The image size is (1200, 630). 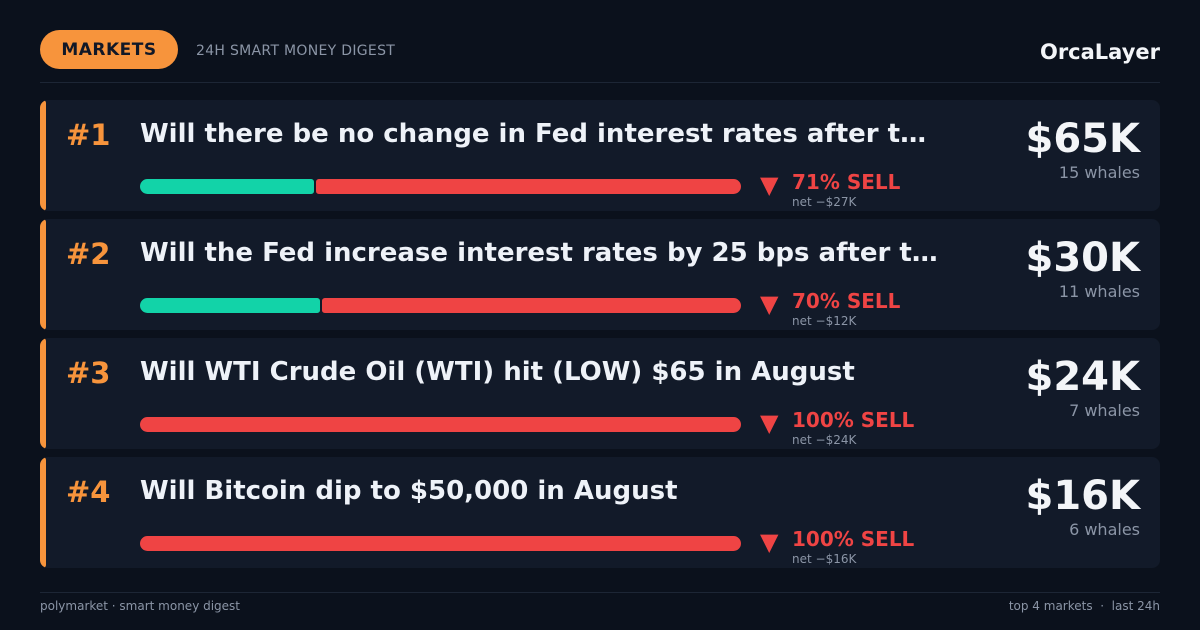 What do you see at coordinates (88, 373) in the screenshot?
I see `market-rank: #3` at bounding box center [88, 373].